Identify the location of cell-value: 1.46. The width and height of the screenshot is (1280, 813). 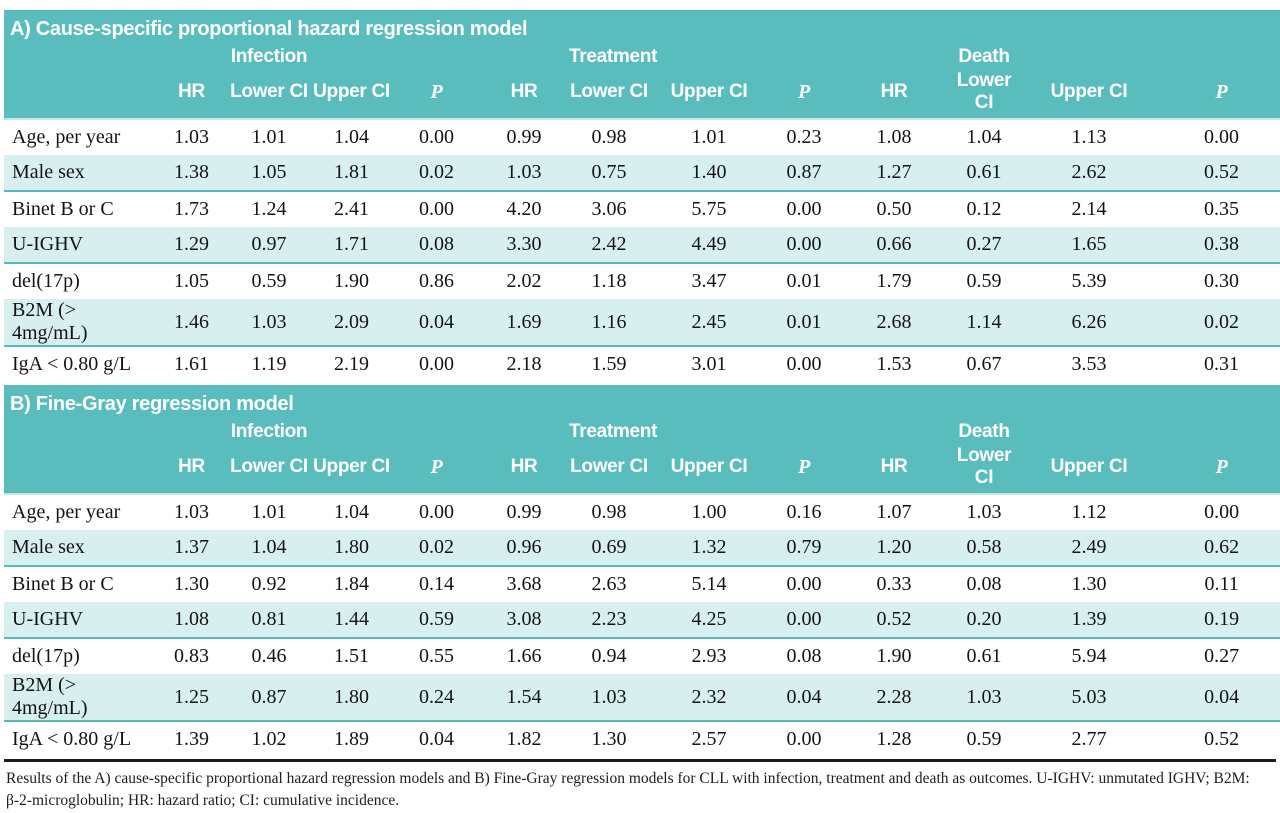
(191, 323).